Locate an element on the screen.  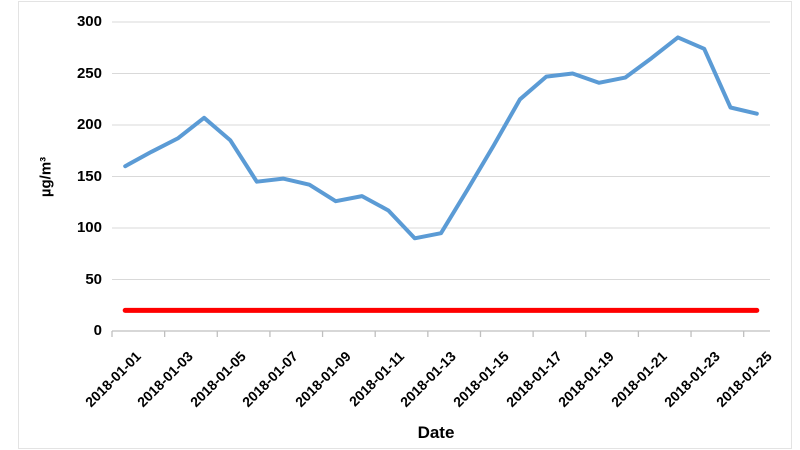
y-tick-label: 150 is located at coordinates (89, 176).